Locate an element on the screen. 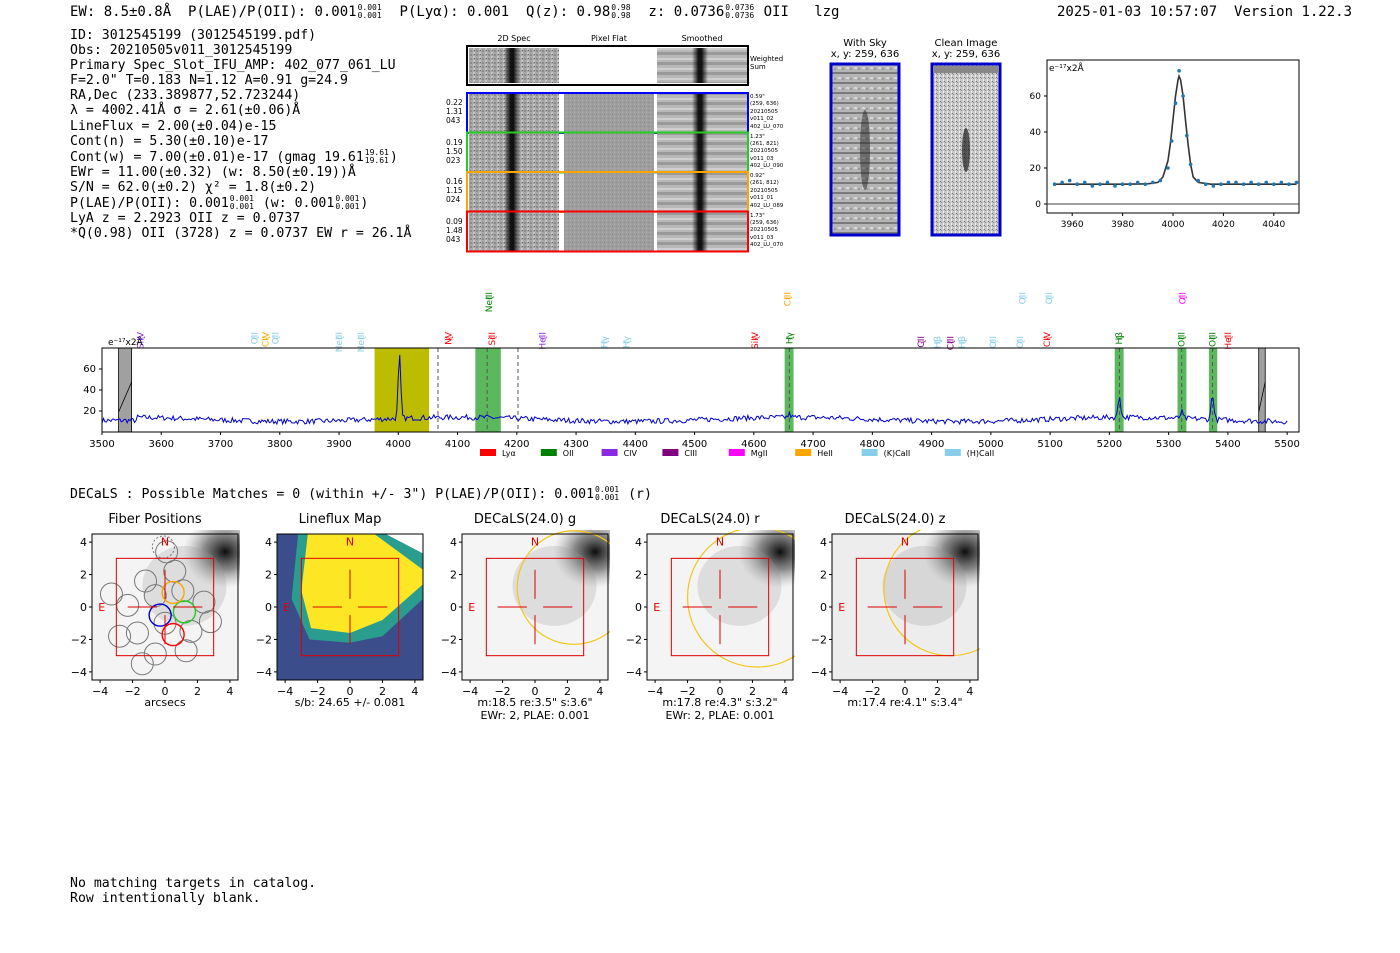 The image size is (1400, 953). clean-image-label: Clean Image is located at coordinates (966, 43).